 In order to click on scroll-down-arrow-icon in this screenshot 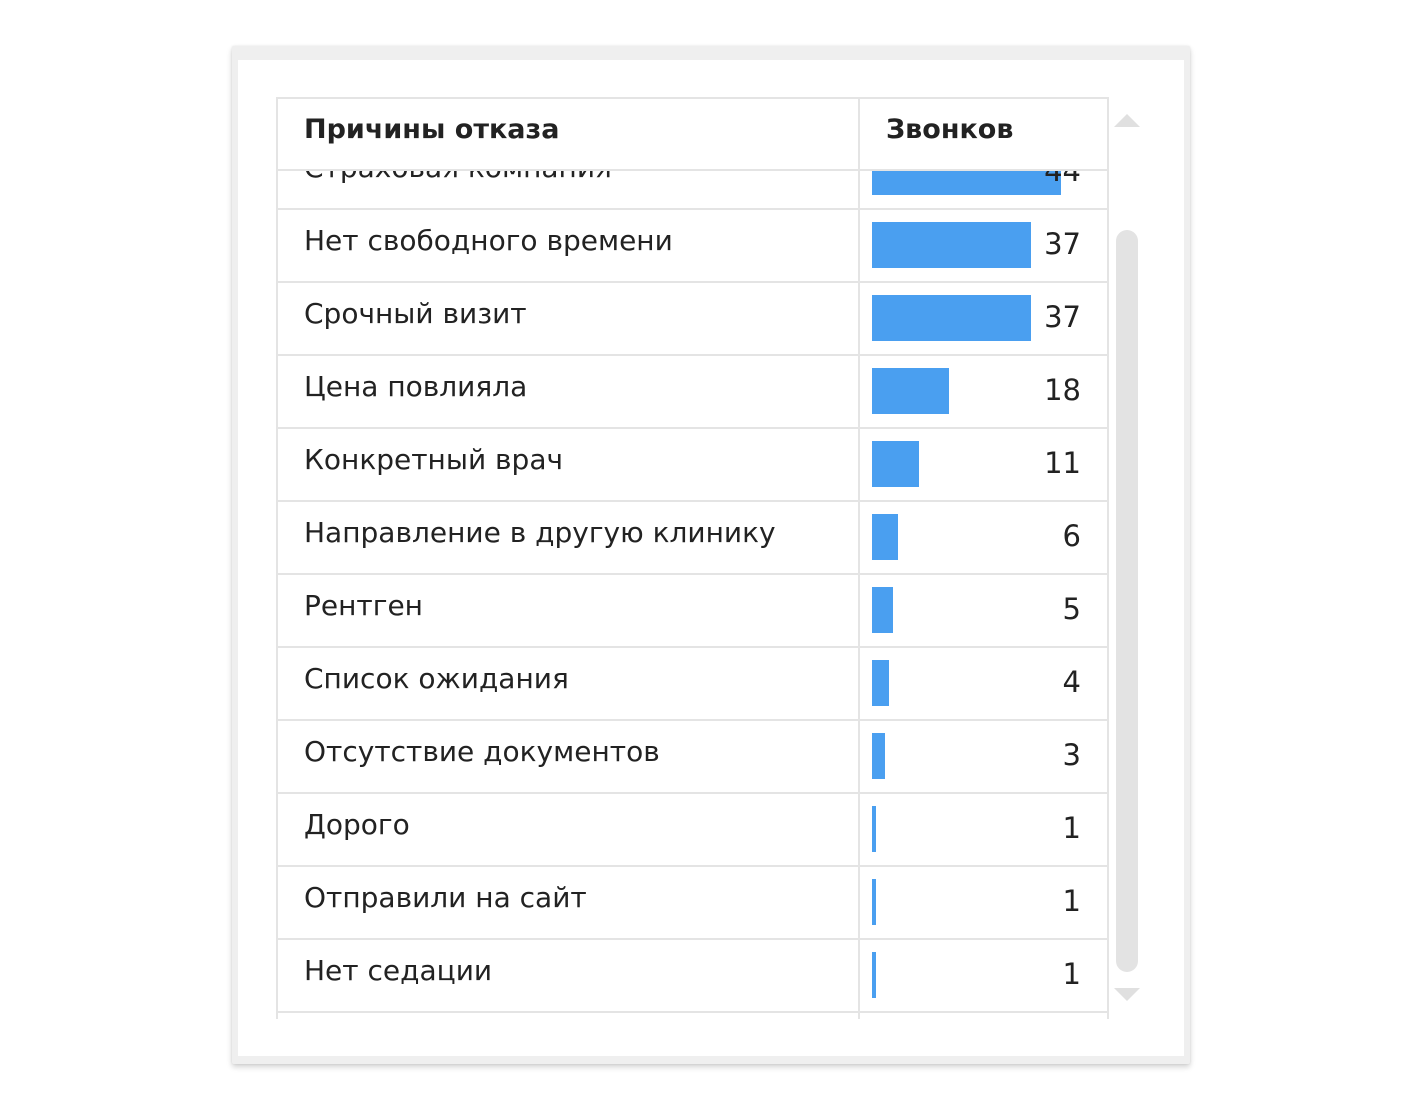, I will do `click(1127, 994)`.